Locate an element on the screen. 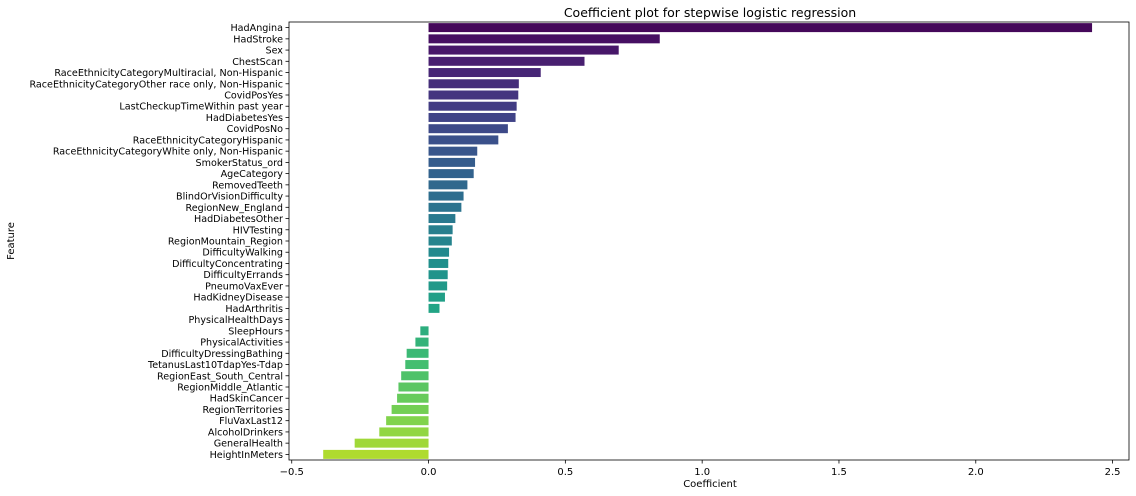  y-tick-label: FluVaxLast12 is located at coordinates (251, 421).